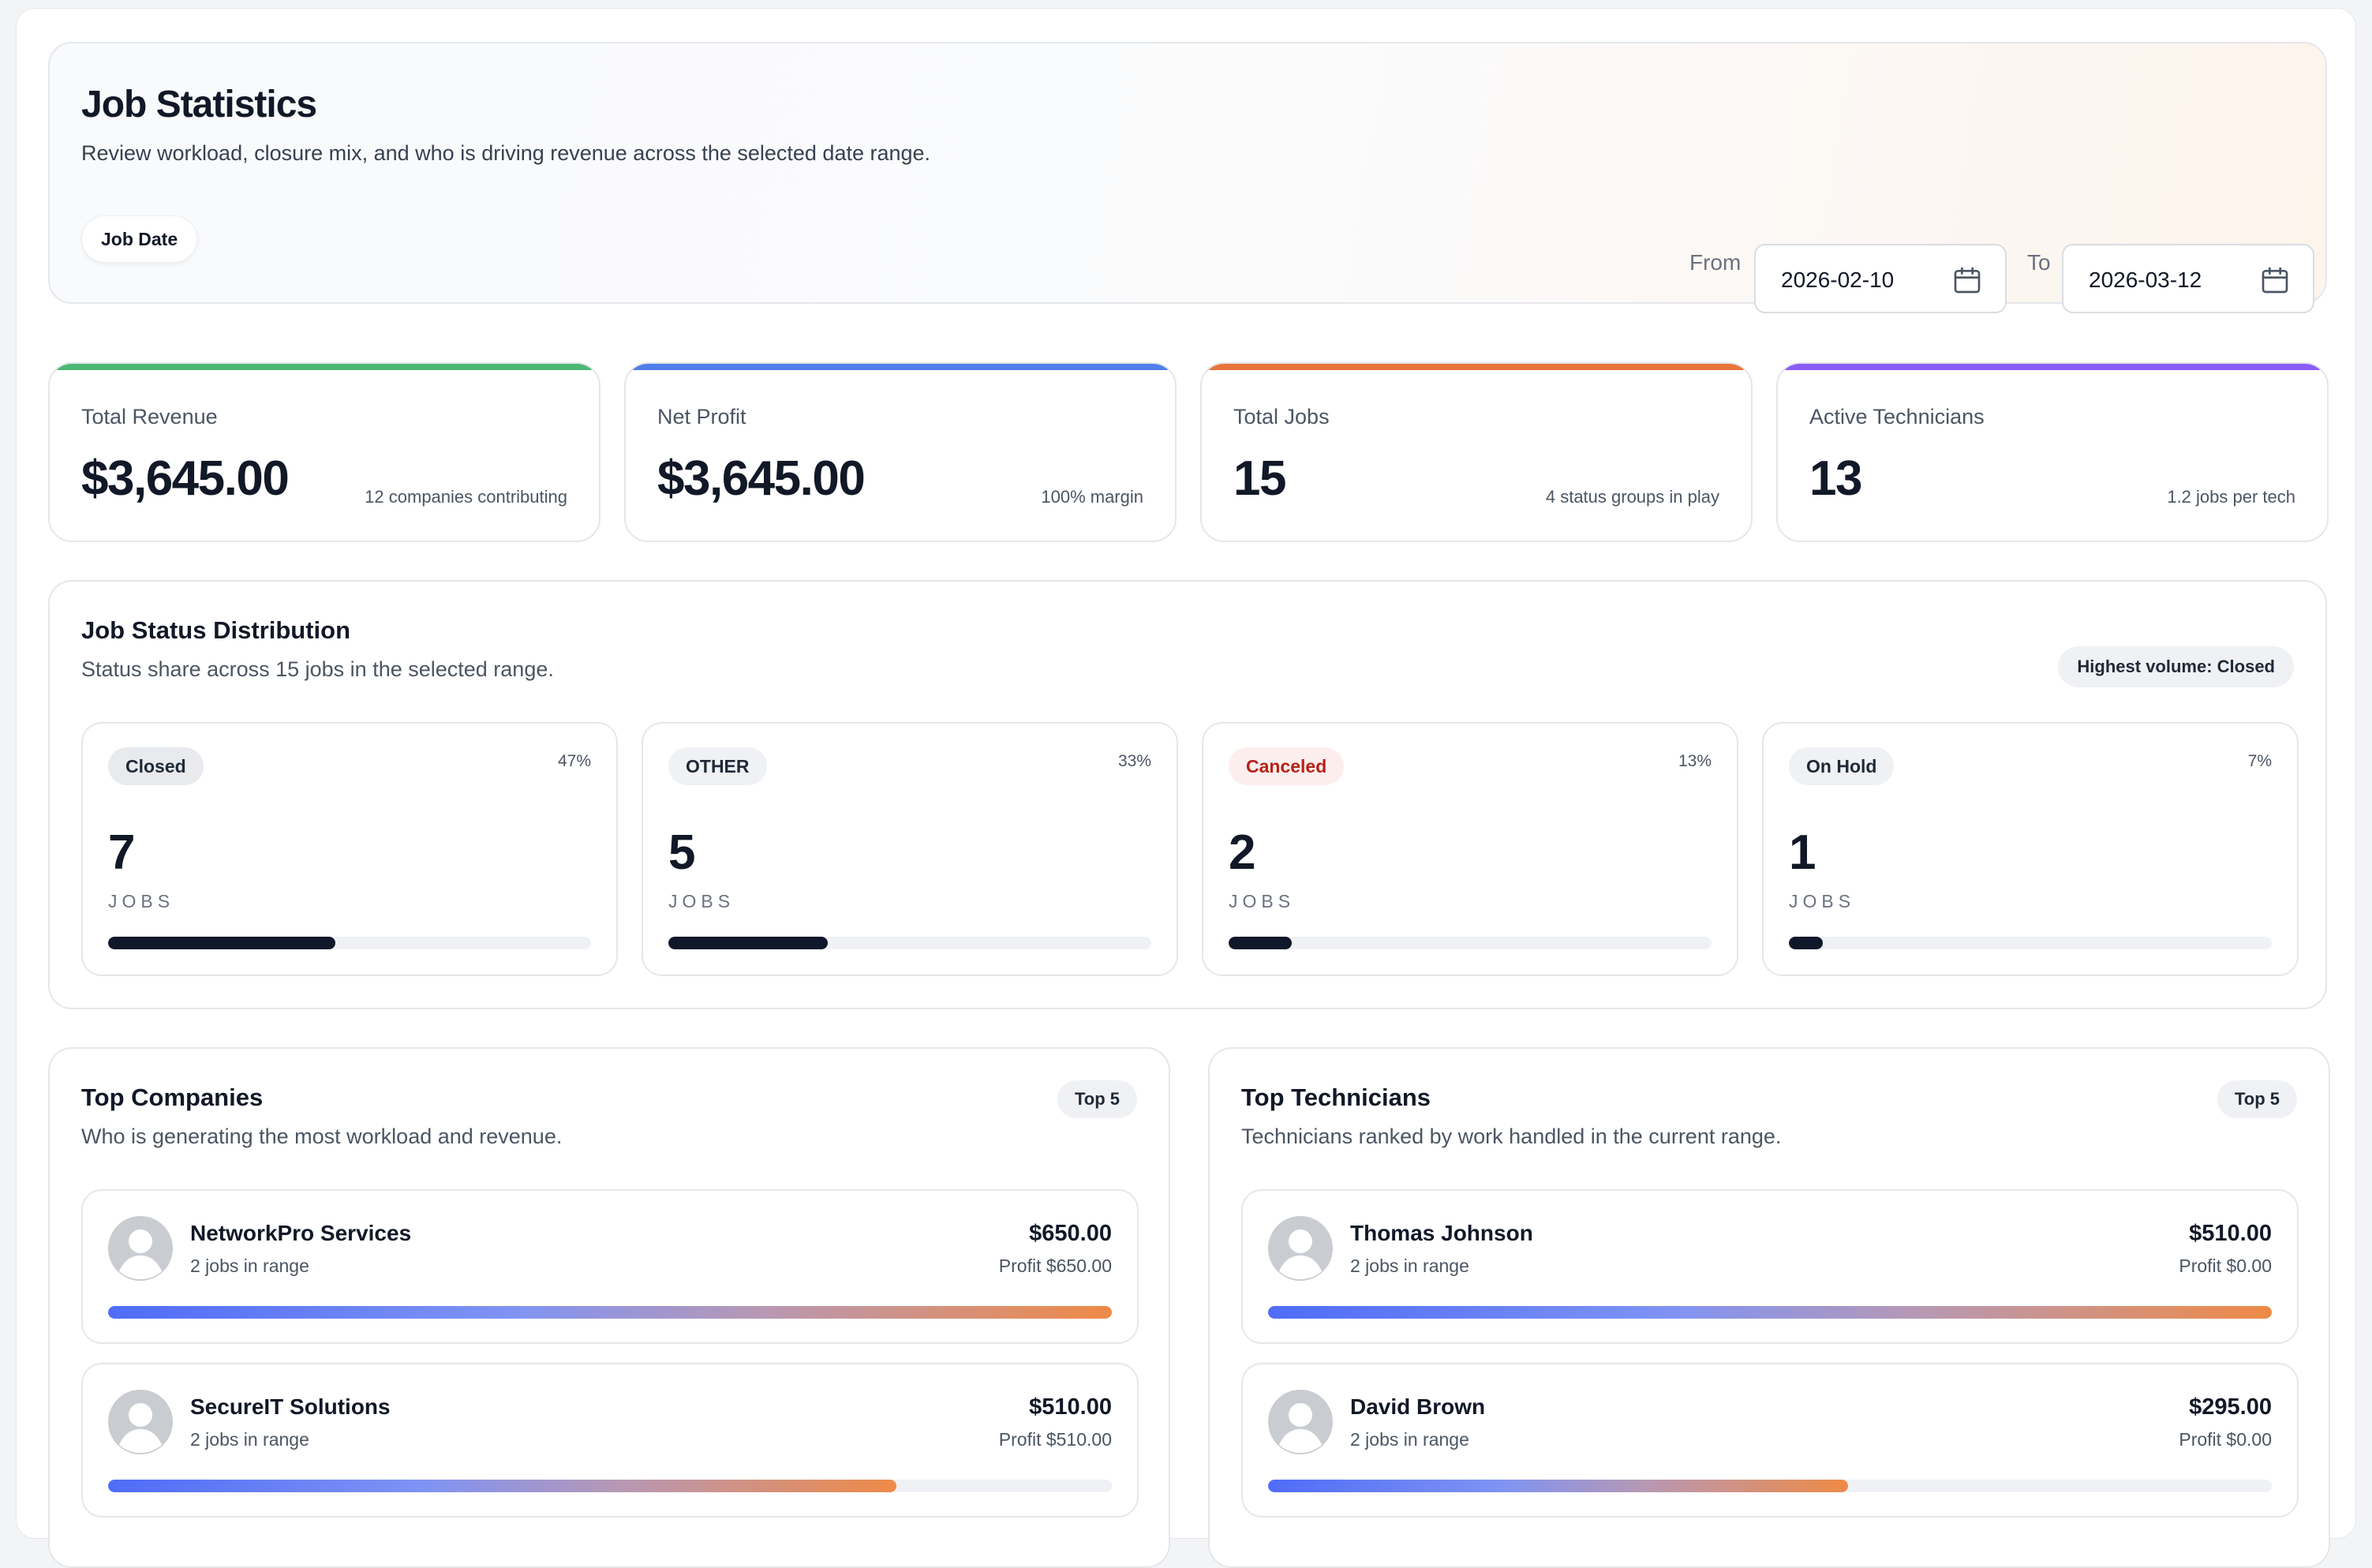 The height and width of the screenshot is (1568, 2372). What do you see at coordinates (1287, 766) in the screenshot?
I see `status-tag: Canceled` at bounding box center [1287, 766].